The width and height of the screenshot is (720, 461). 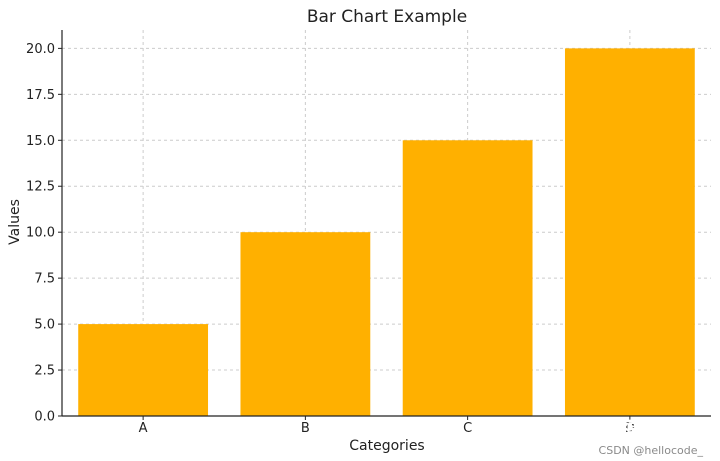 What do you see at coordinates (651, 450) in the screenshot?
I see `watermark-sub: CSDN @hellocode_` at bounding box center [651, 450].